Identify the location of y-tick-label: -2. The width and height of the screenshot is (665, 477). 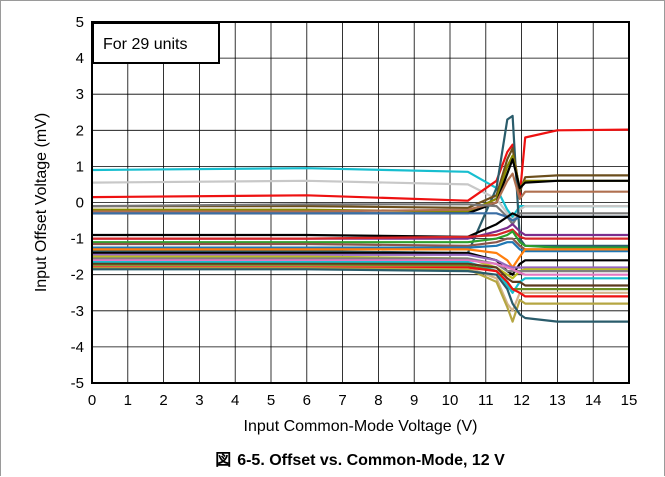
(77, 275).